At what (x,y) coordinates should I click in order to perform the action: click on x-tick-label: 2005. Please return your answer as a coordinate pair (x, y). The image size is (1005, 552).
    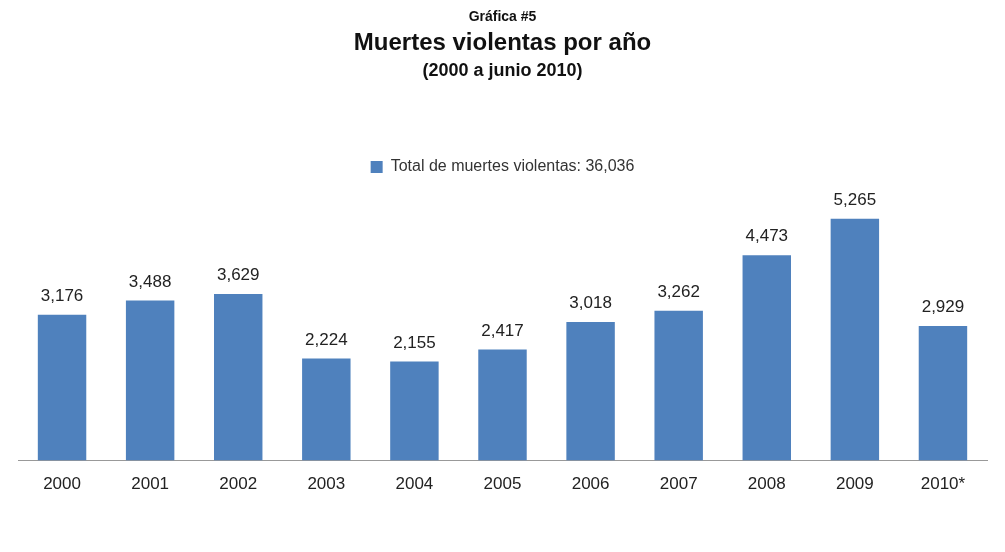
    Looking at the image, I should click on (502, 484).